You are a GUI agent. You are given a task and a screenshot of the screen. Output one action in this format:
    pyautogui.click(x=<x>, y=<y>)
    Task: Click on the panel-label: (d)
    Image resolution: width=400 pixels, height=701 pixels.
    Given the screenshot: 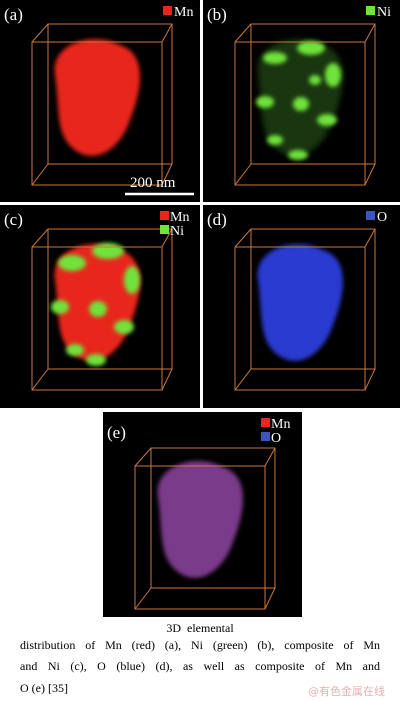 What is the action you would take?
    pyautogui.click(x=217, y=219)
    